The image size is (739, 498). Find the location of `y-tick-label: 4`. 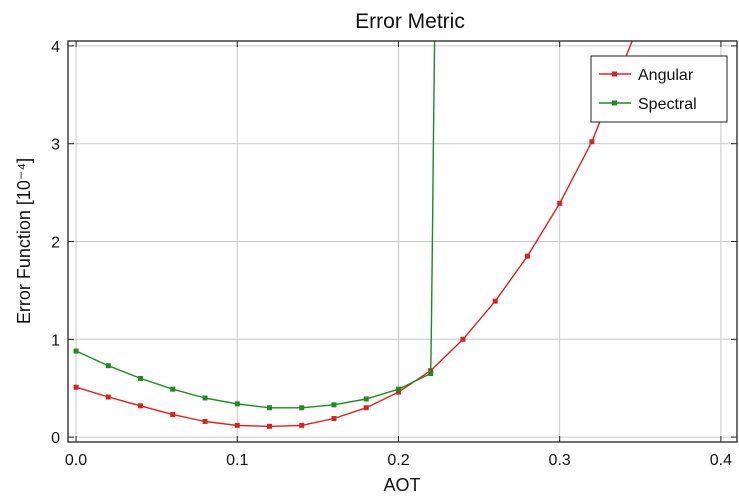

y-tick-label: 4 is located at coordinates (55, 47).